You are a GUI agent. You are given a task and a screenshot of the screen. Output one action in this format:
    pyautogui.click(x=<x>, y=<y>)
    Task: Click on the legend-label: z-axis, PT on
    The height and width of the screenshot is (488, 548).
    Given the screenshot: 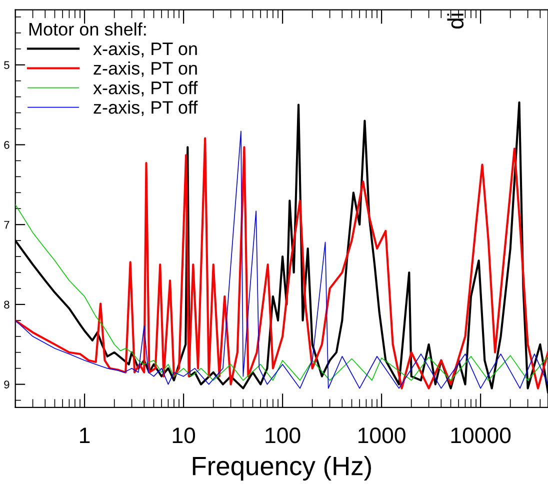 What is the action you would take?
    pyautogui.click(x=145, y=69)
    